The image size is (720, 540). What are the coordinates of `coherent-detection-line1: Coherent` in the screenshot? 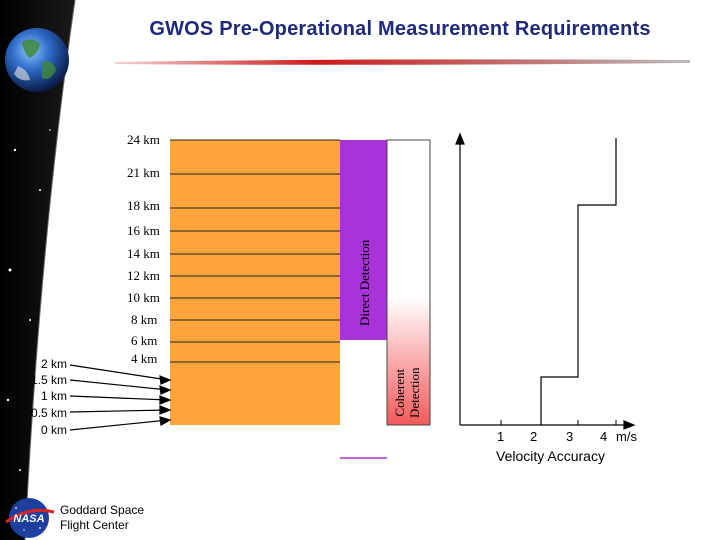 It's located at (399, 392).